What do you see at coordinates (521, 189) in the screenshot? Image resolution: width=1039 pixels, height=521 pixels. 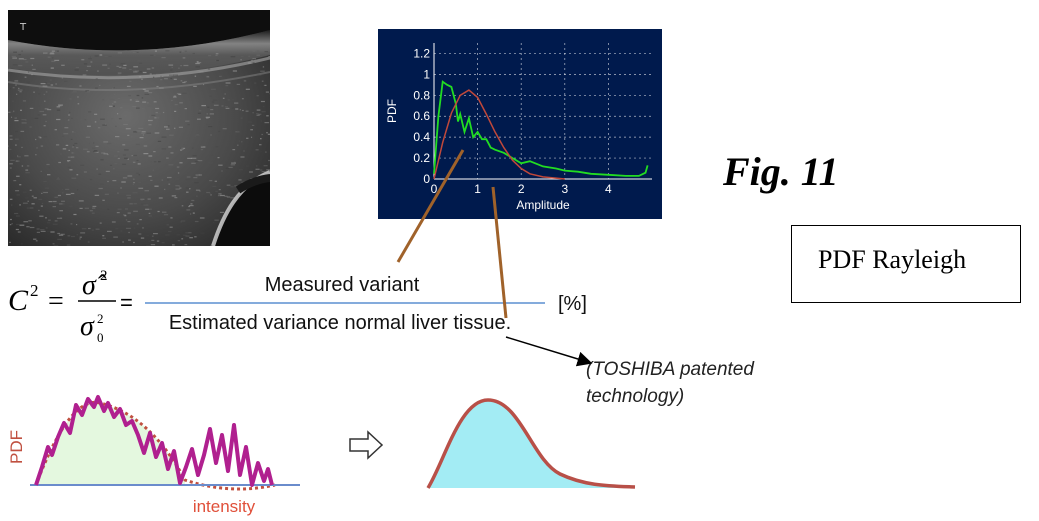 I see `chart-x-tick-label: 2` at bounding box center [521, 189].